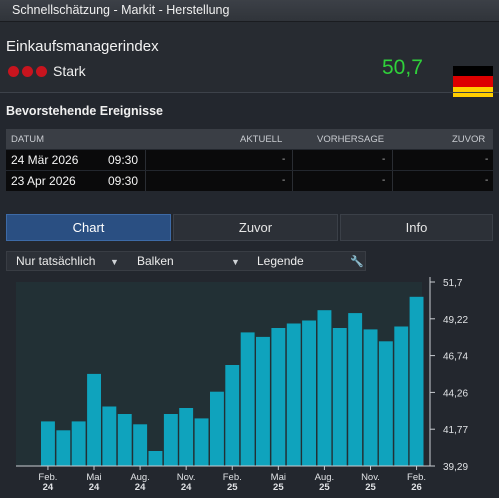 Image resolution: width=499 pixels, height=498 pixels. What do you see at coordinates (455, 393) in the screenshot?
I see `y-tick-label: 44,26` at bounding box center [455, 393].